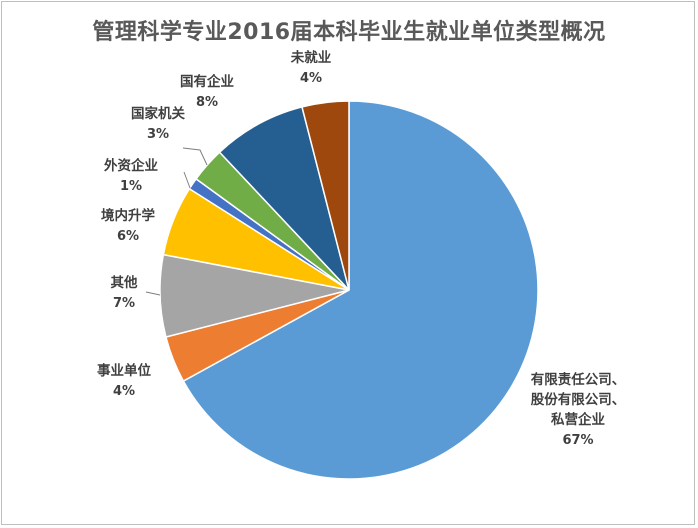 This screenshot has width=698, height=528. What do you see at coordinates (578, 419) in the screenshot?
I see `slice-label: 私营企业` at bounding box center [578, 419].